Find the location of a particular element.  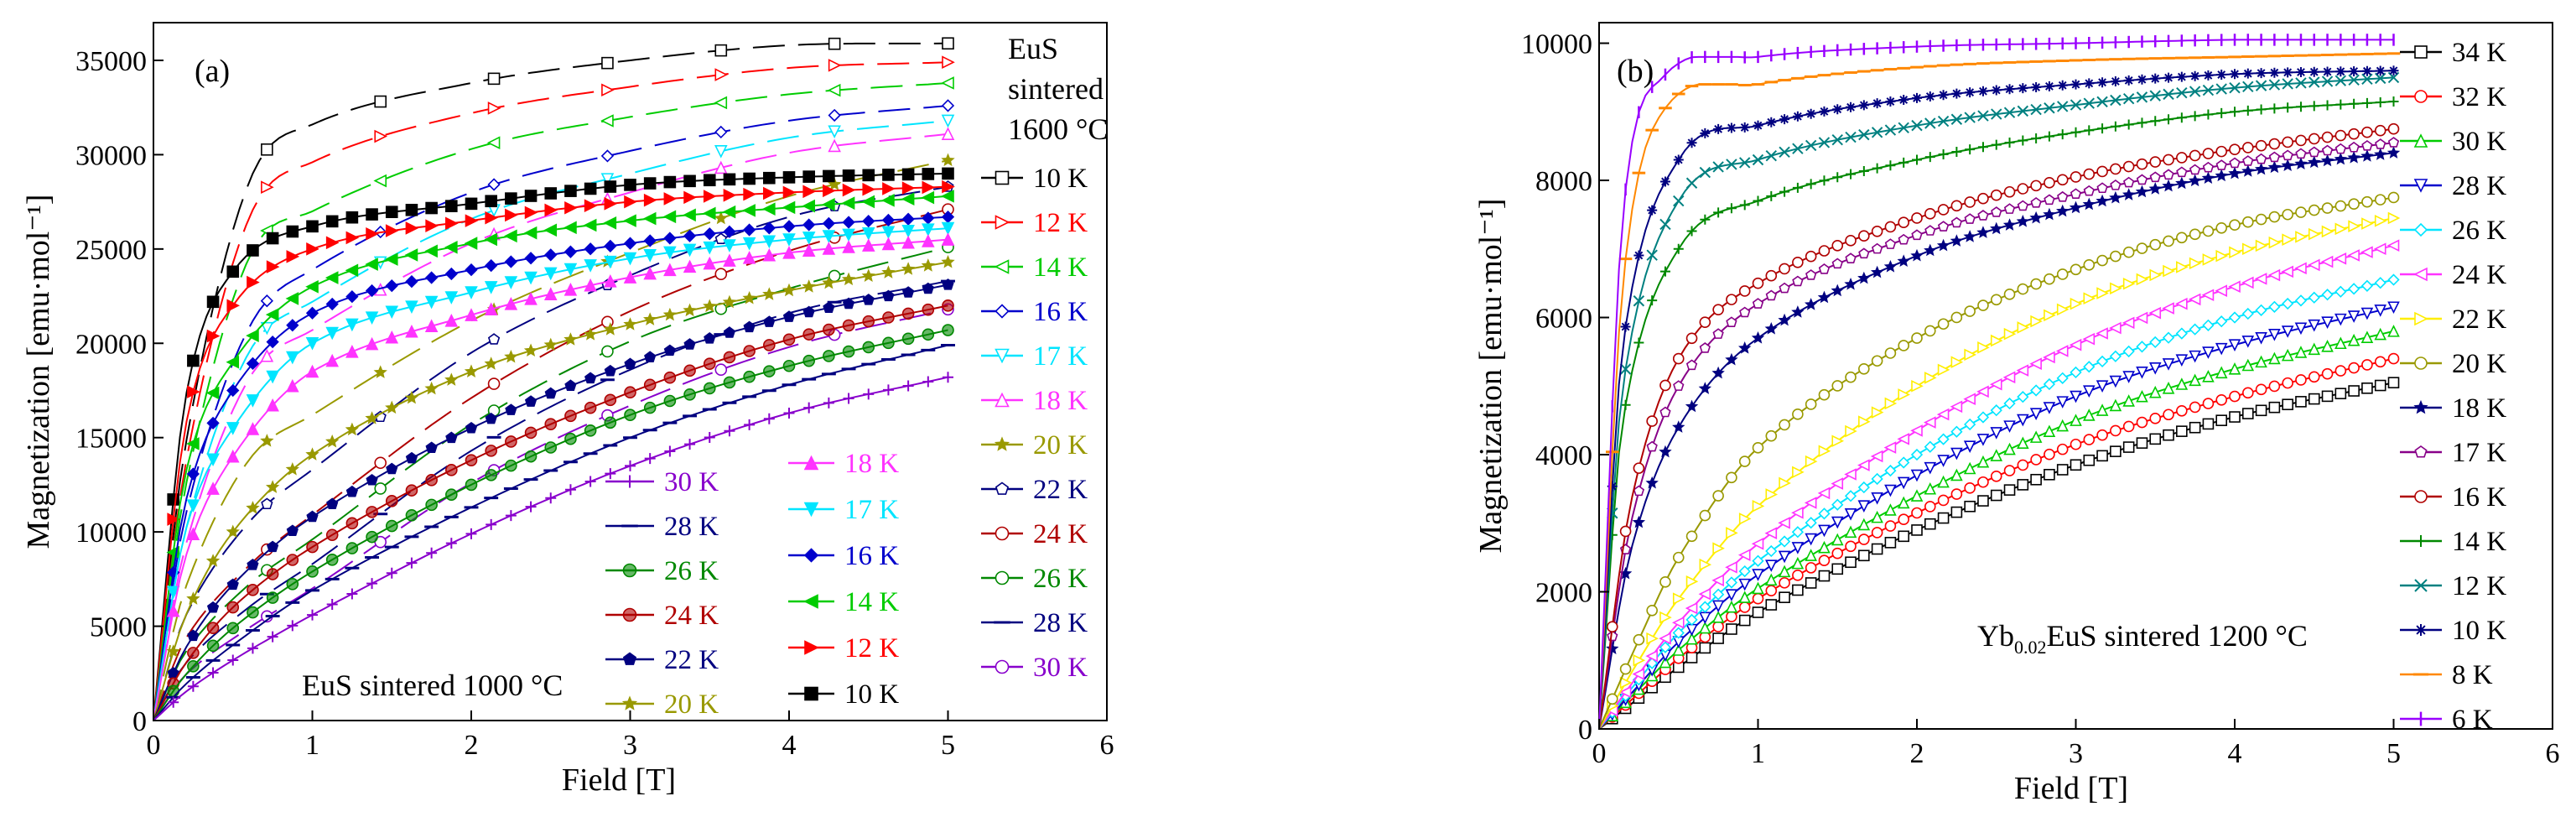

a-series-14-k-1600-c-point is located at coordinates (607, 120).